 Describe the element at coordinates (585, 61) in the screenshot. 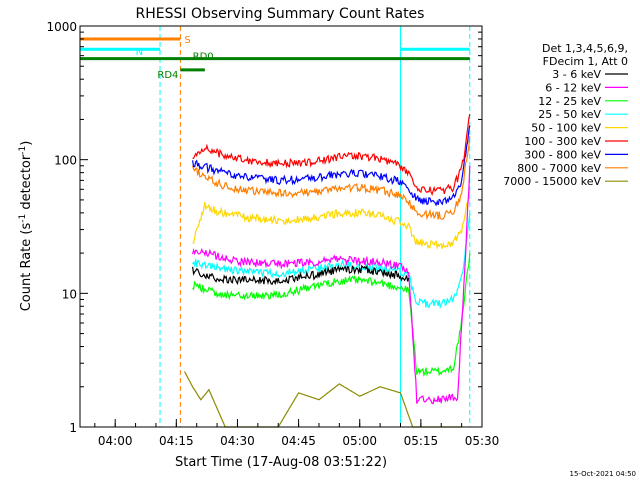

I see `legend-header-line-2: FDecim 1, Att 0` at that location.